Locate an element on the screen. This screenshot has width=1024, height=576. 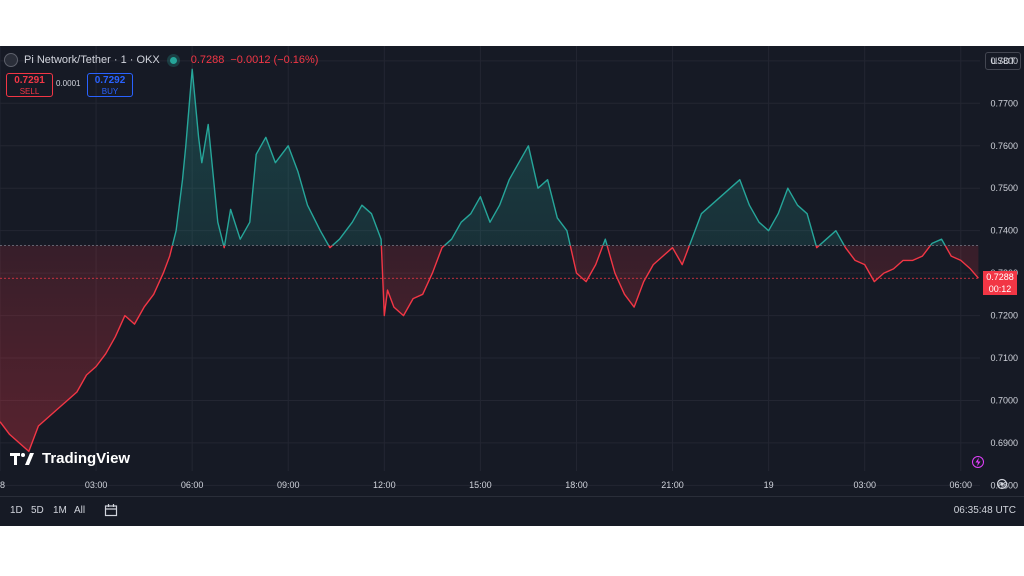
sell-button: 0.7291 SELL is located at coordinates (29, 85).